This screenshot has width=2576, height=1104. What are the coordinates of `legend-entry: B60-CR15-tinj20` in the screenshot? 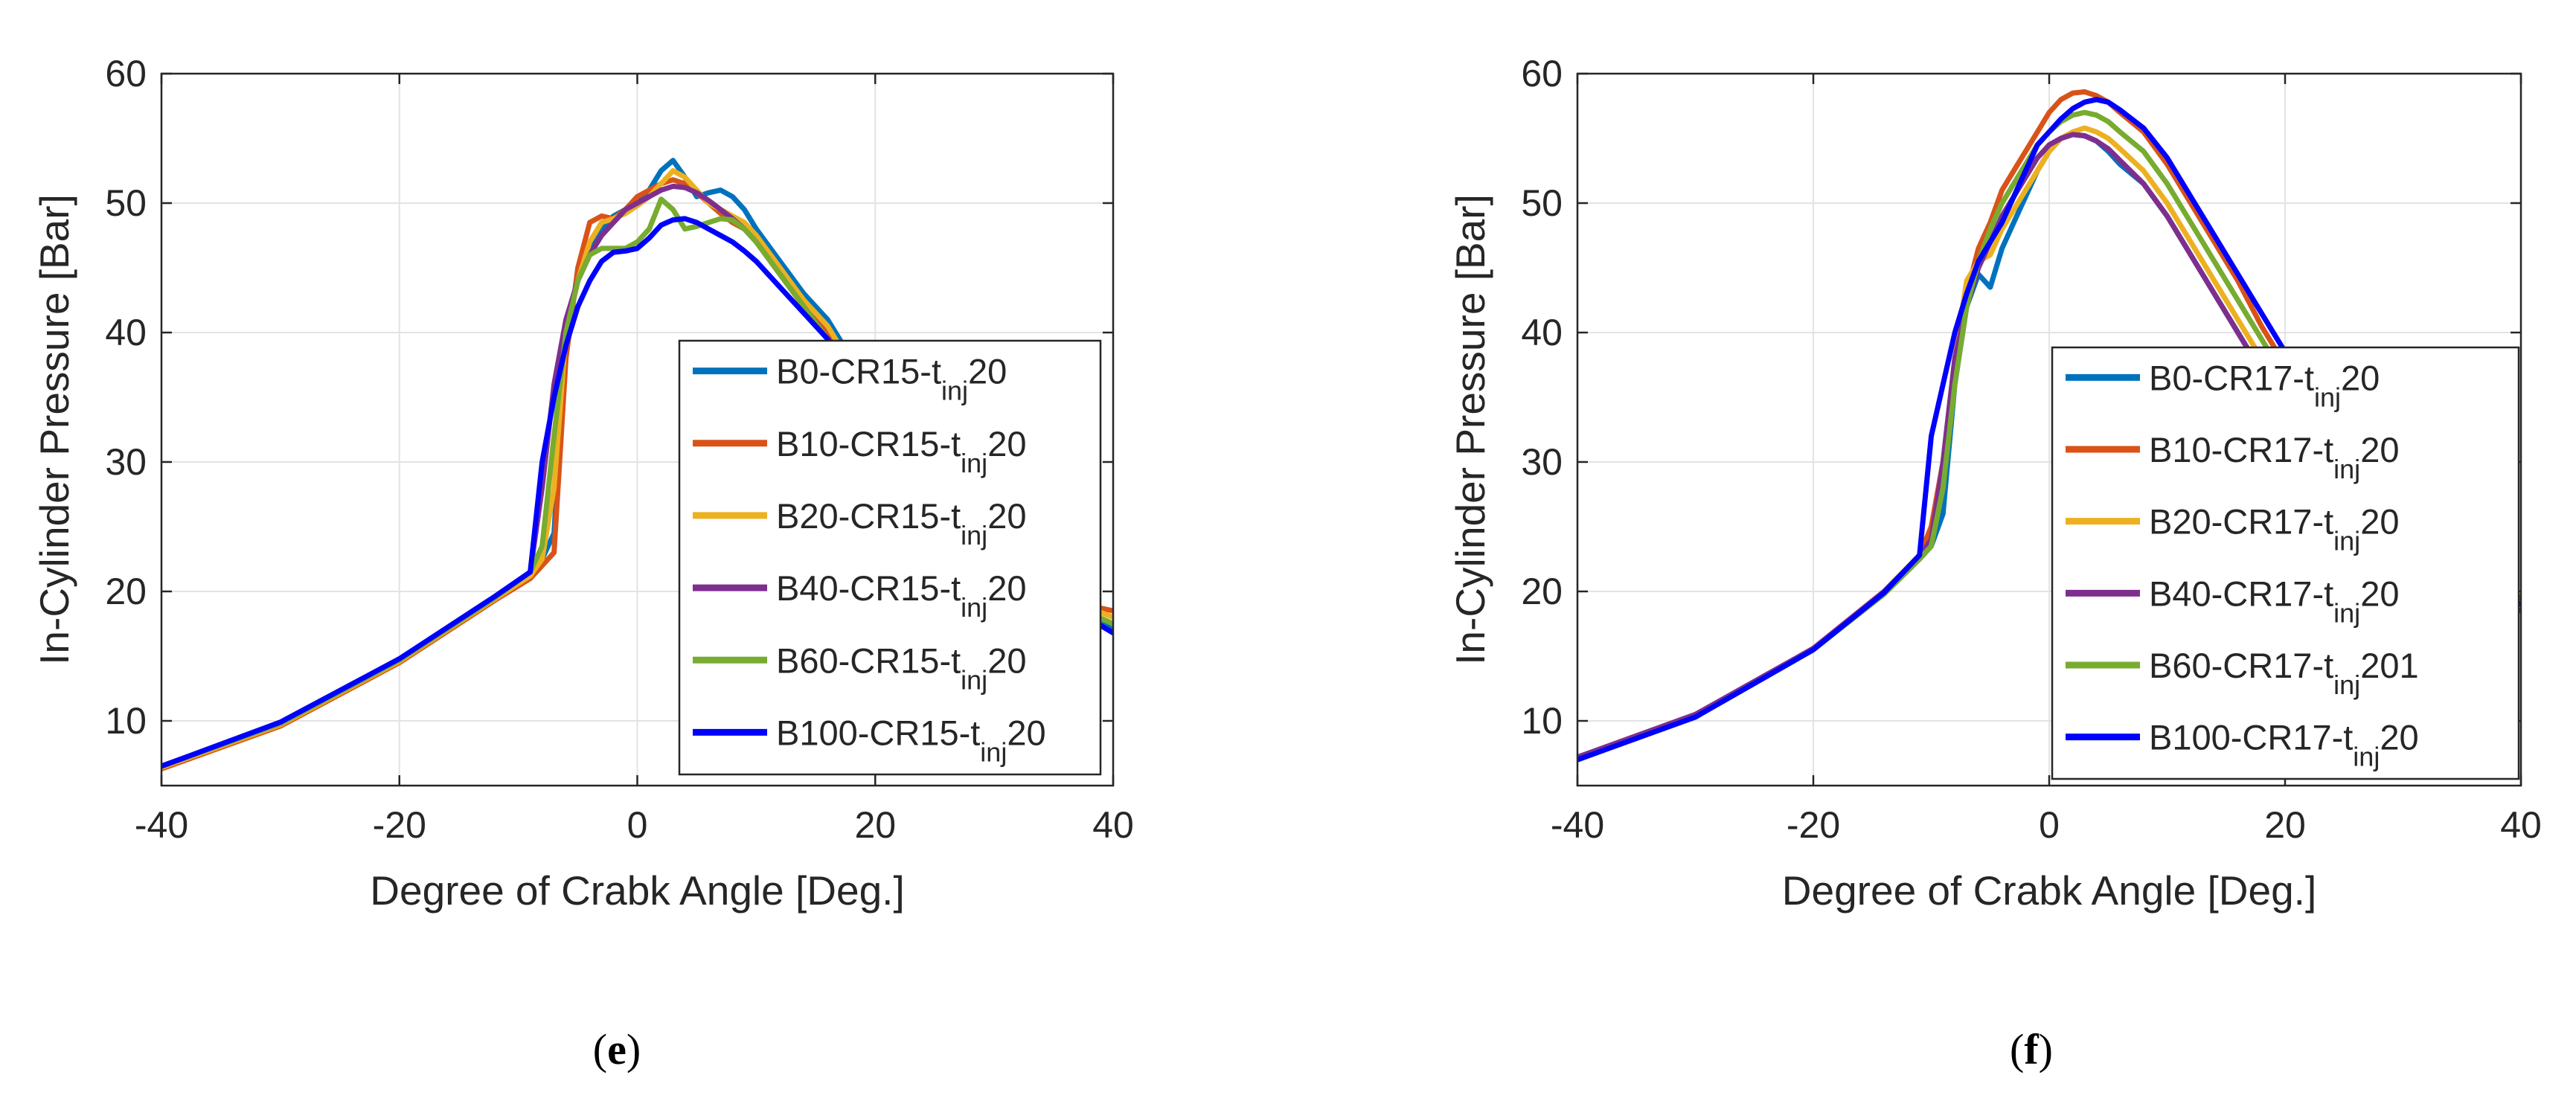 It's located at (901, 668).